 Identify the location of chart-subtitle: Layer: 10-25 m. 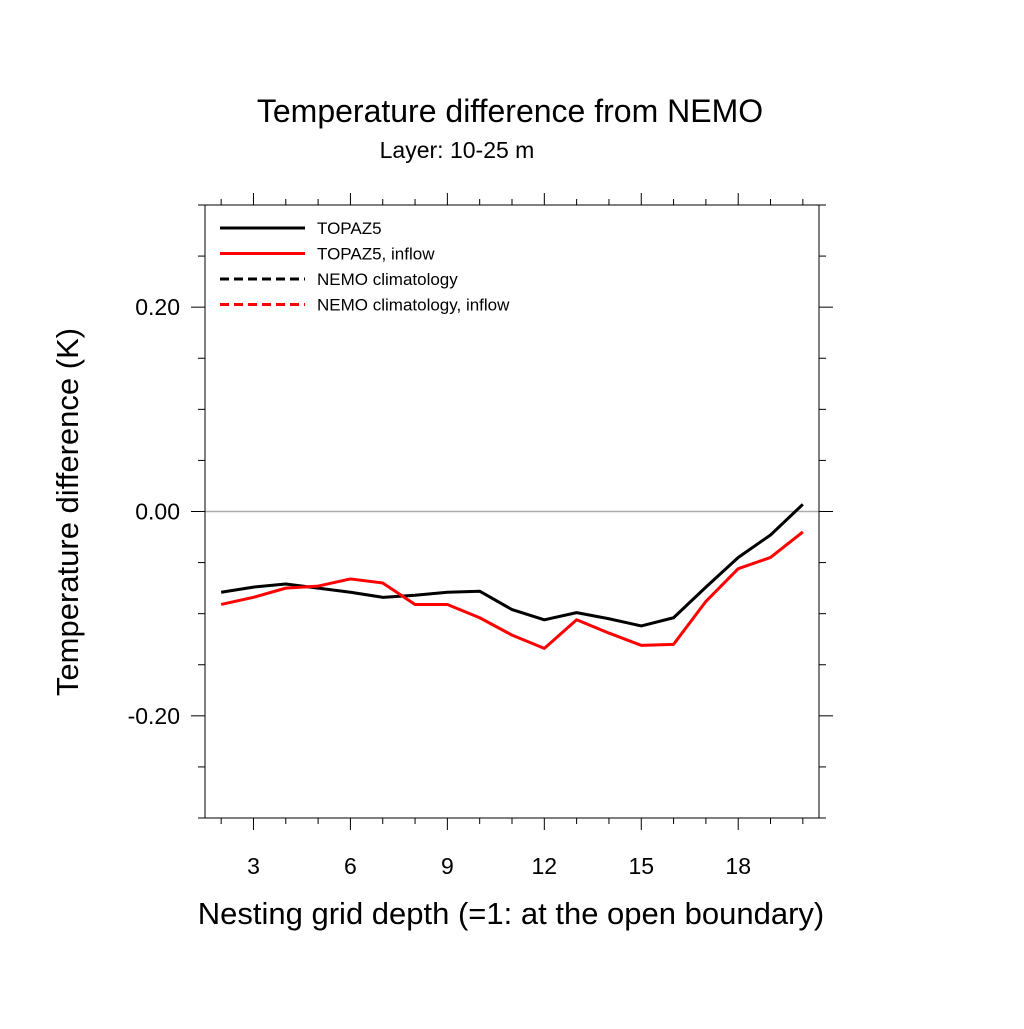
(457, 150).